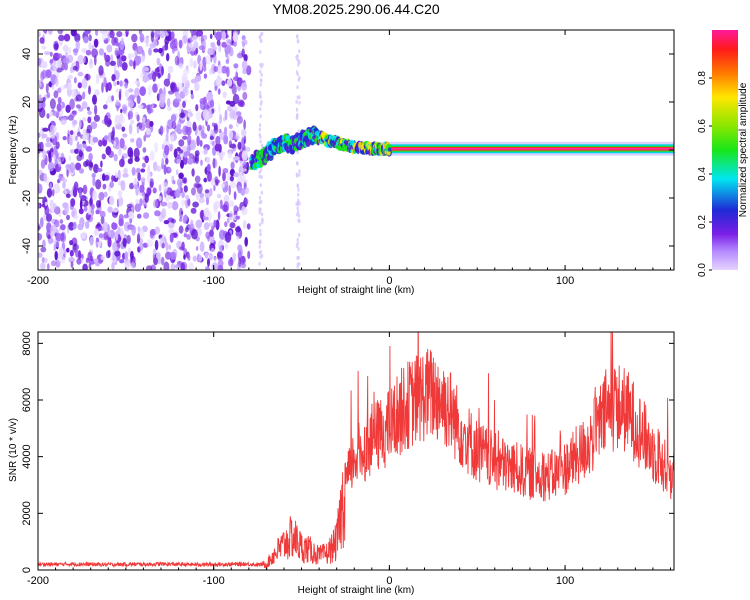 The height and width of the screenshot is (600, 750). I want to click on colorbar-tick-label: 0.4, so click(702, 174).